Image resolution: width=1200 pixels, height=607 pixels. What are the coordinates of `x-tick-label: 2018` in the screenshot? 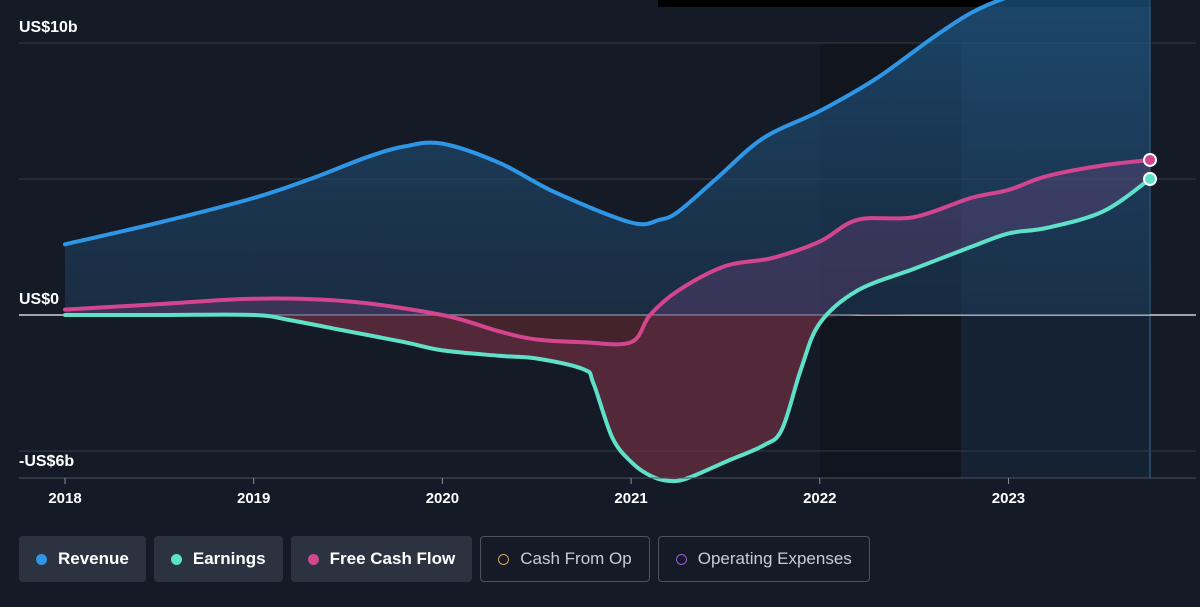 It's located at (64, 498).